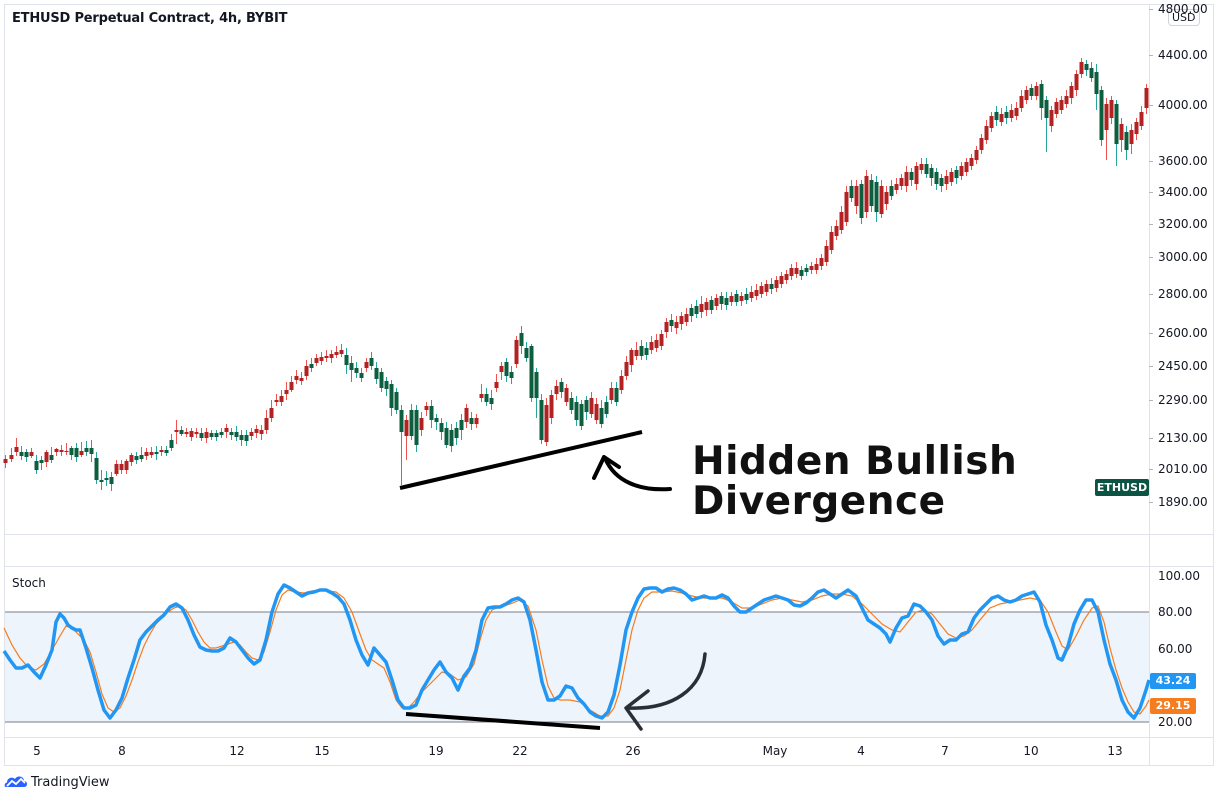 The image size is (1218, 797). I want to click on time-axis-label: 26, so click(633, 751).